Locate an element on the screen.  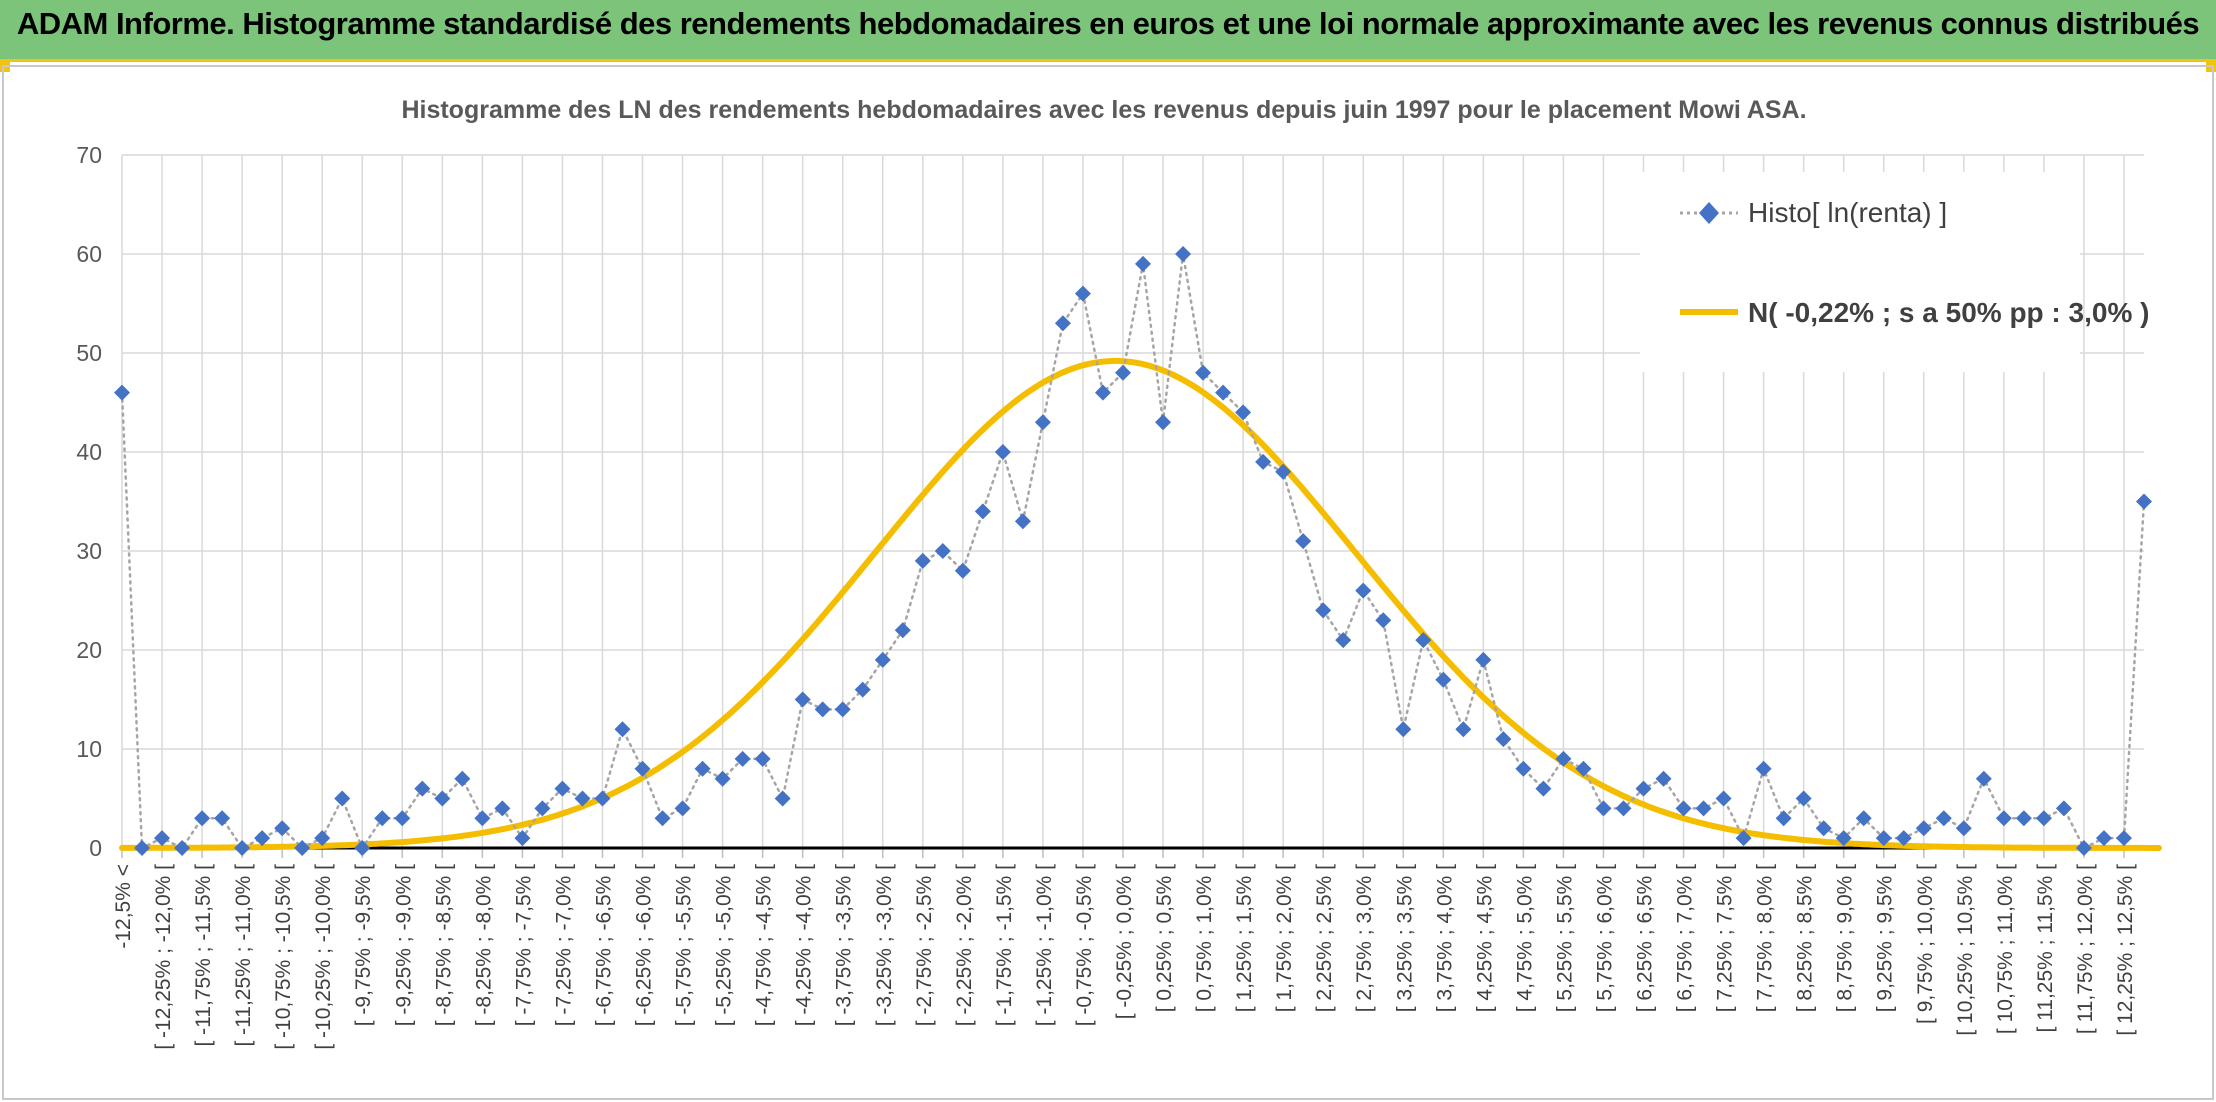
x-tick-label: [ 7,25% ; 7,5% [ is located at coordinates (1725, 938).